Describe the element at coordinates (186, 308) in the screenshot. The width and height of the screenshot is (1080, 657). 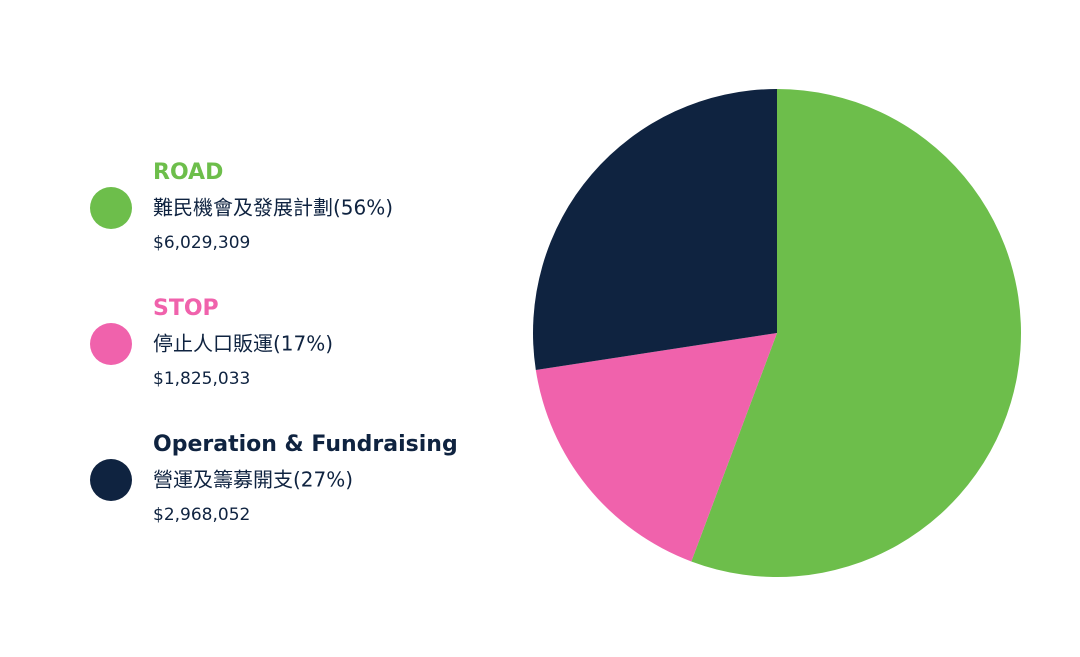
I see `legend-category: STOP` at that location.